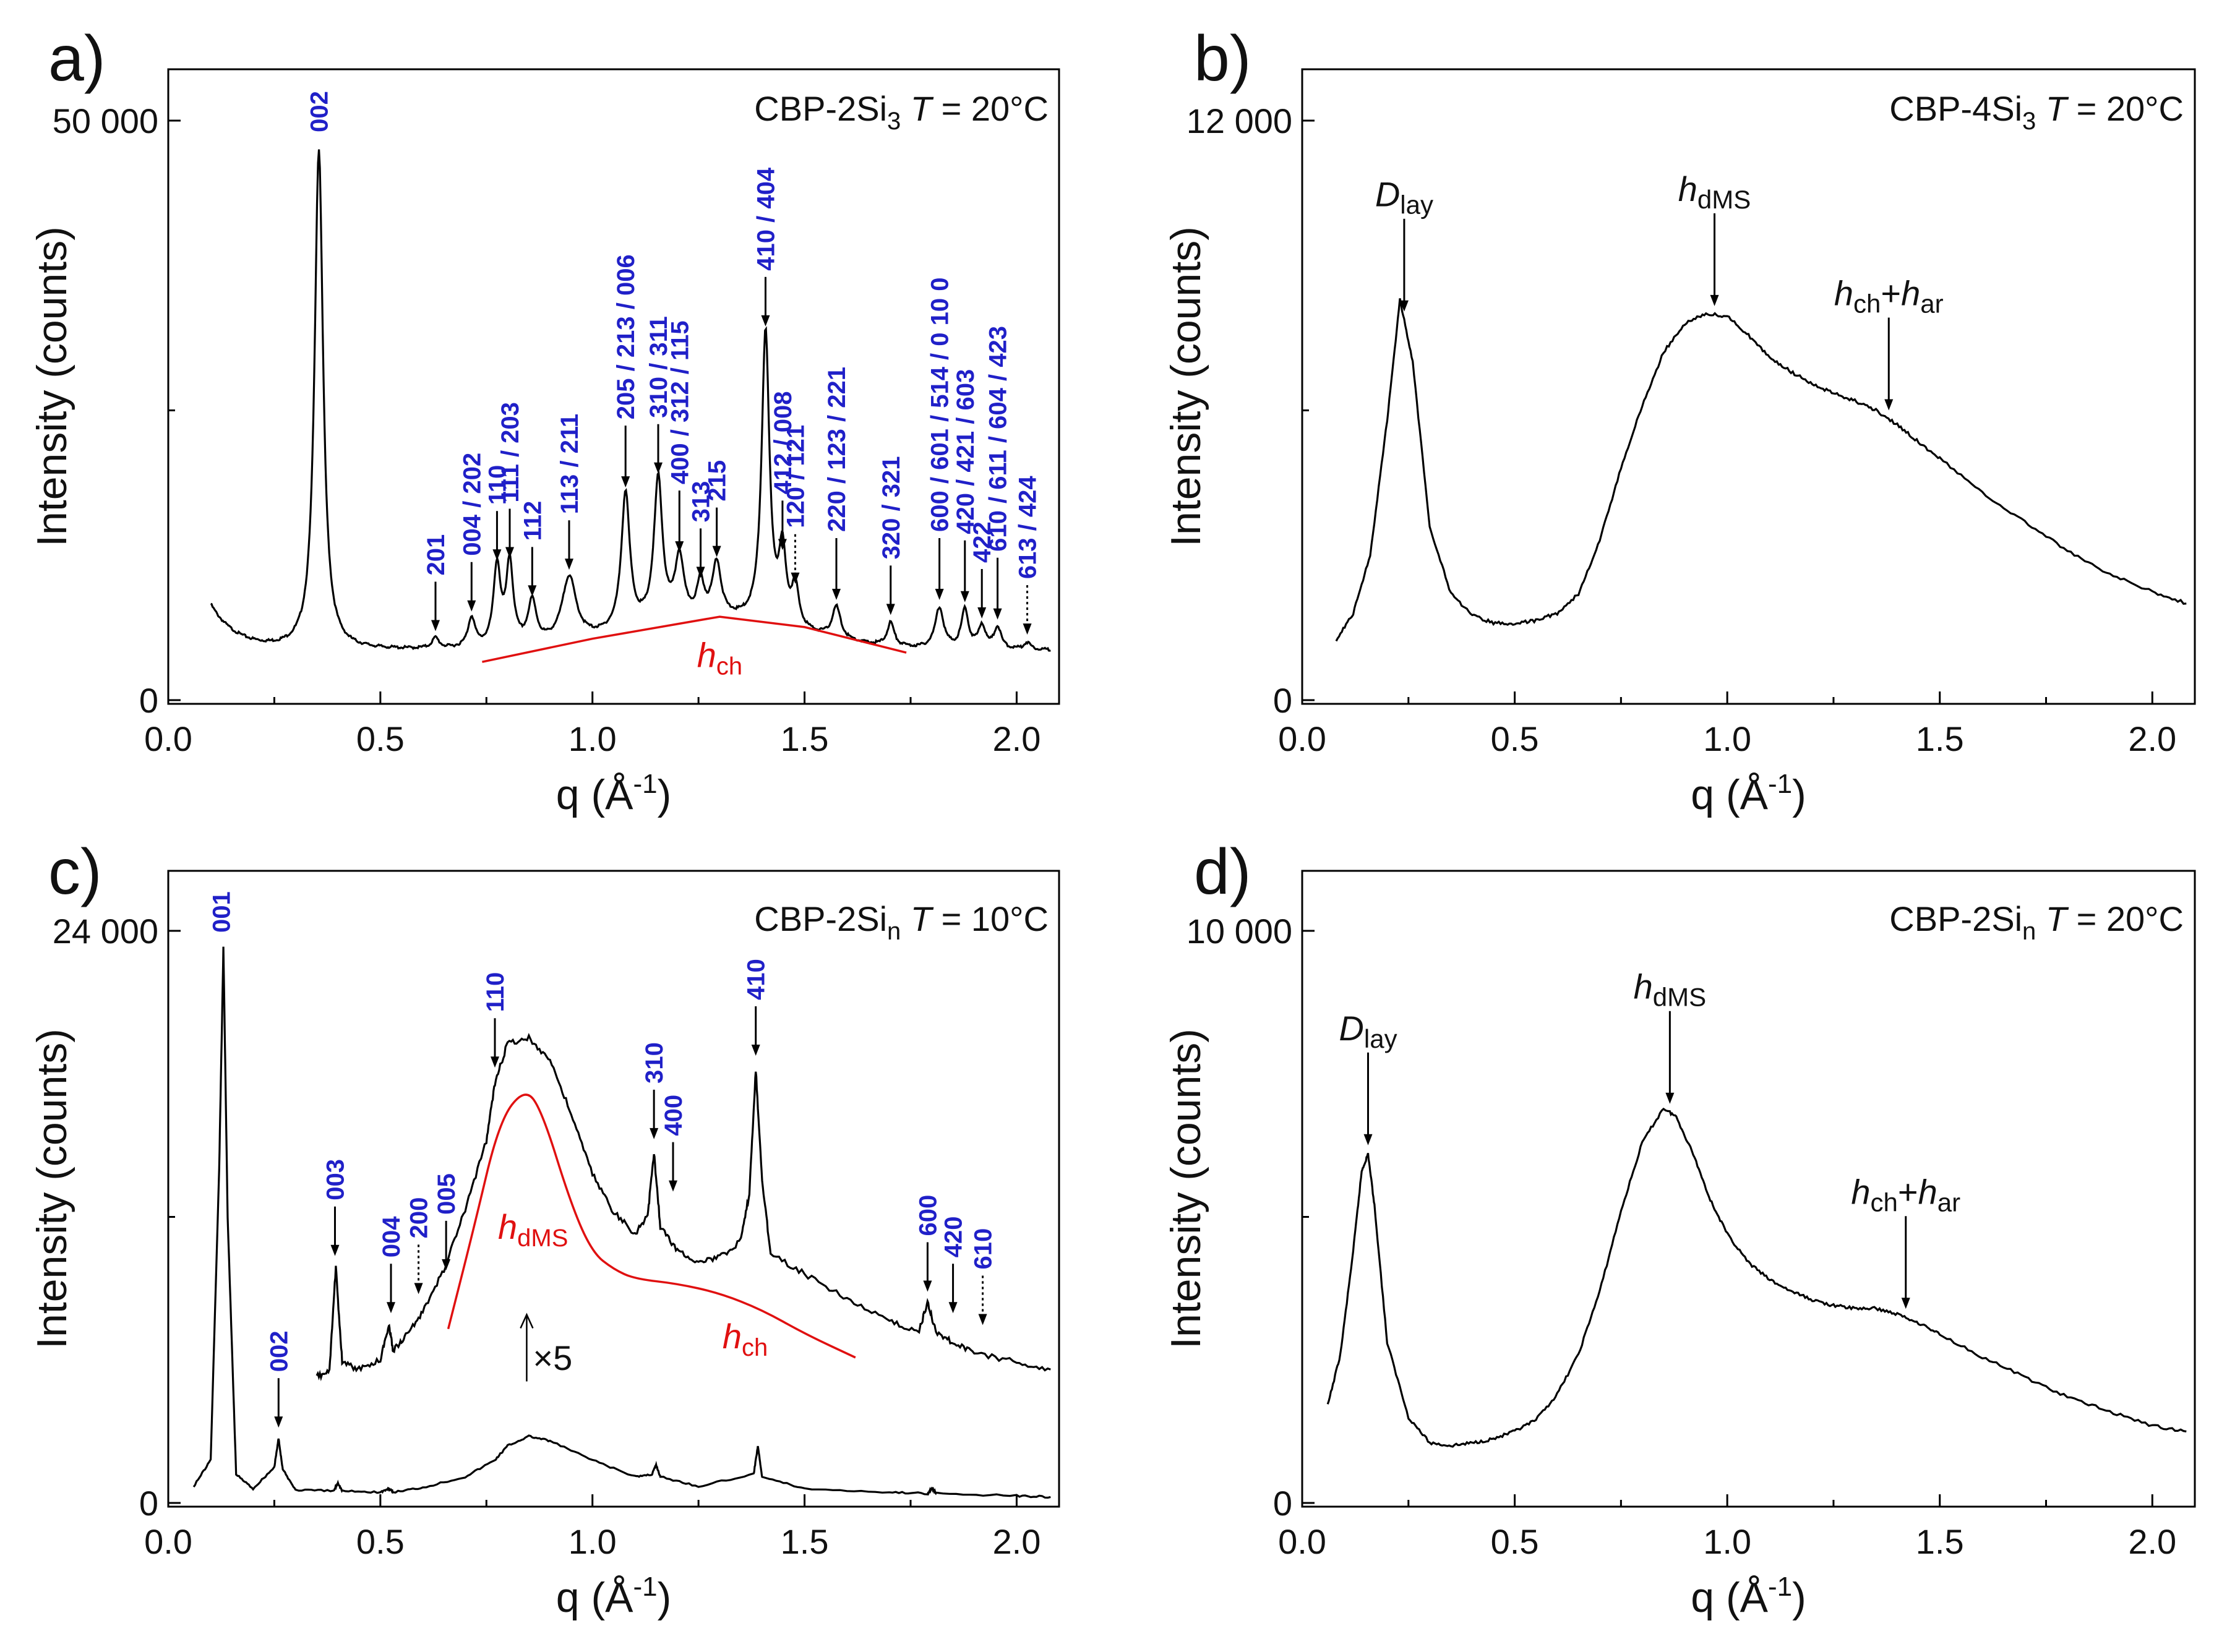 This screenshot has height=1652, width=2227. What do you see at coordinates (552, 1357) in the screenshot?
I see `scale-note: ×5` at bounding box center [552, 1357].